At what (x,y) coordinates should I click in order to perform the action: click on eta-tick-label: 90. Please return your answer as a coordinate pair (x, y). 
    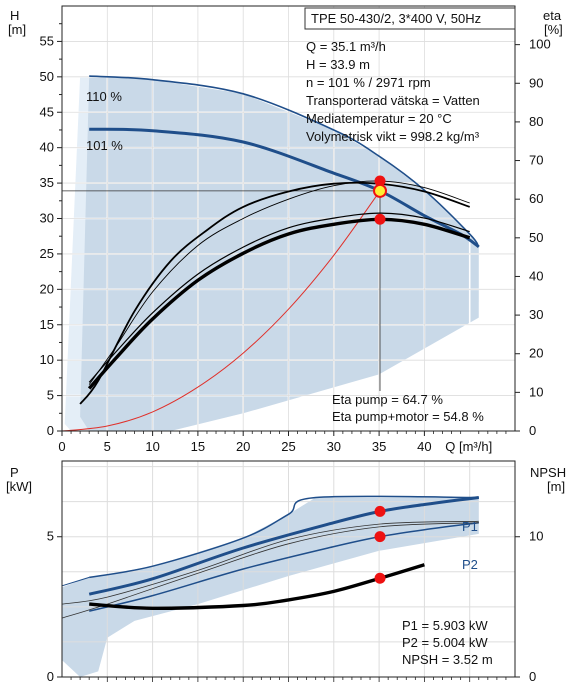
    Looking at the image, I should click on (536, 82).